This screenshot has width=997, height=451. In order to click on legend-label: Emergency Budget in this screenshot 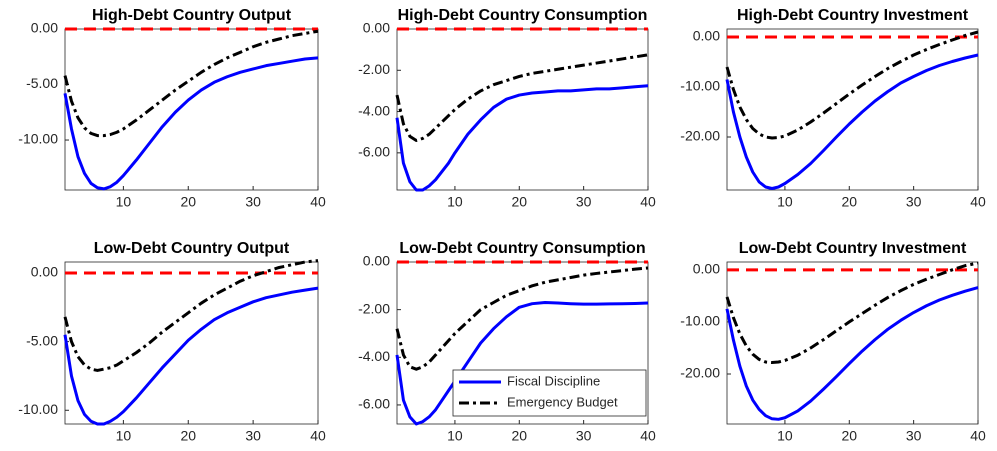, I will do `click(562, 401)`.